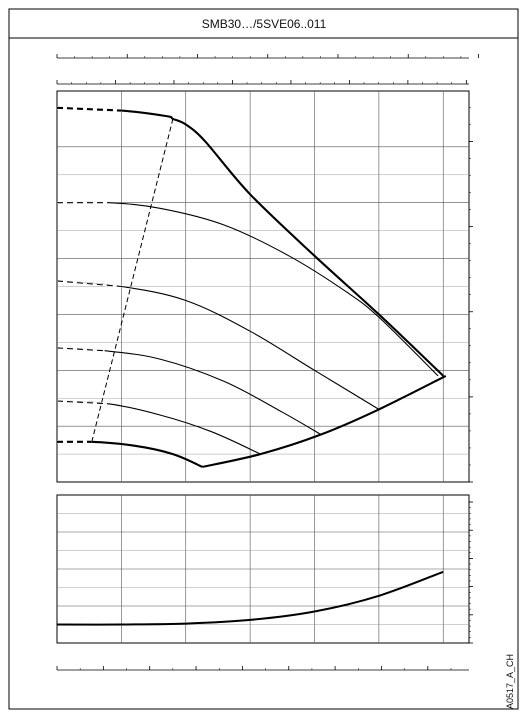 The width and height of the screenshot is (528, 718). Describe the element at coordinates (510, 681) in the screenshot. I see `chart-code: A0517_A_CH` at that location.